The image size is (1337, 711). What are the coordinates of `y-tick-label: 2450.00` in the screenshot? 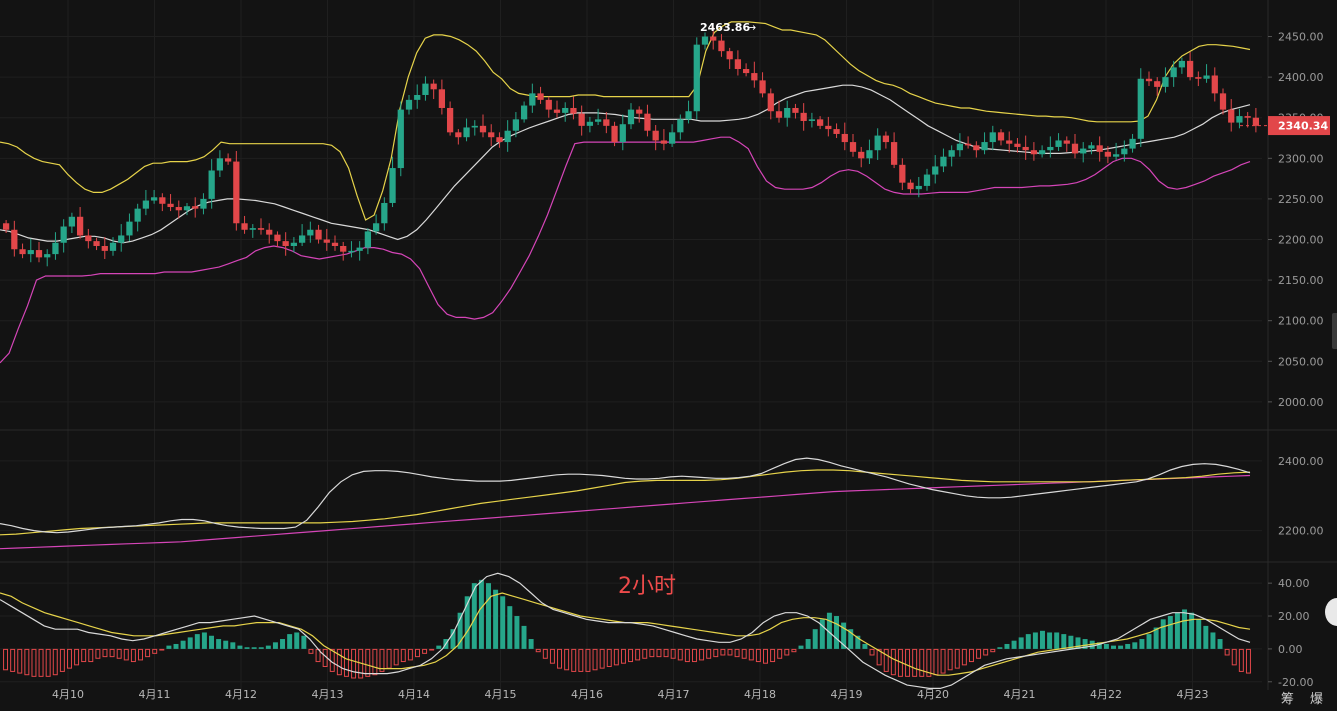 It's located at (1301, 37).